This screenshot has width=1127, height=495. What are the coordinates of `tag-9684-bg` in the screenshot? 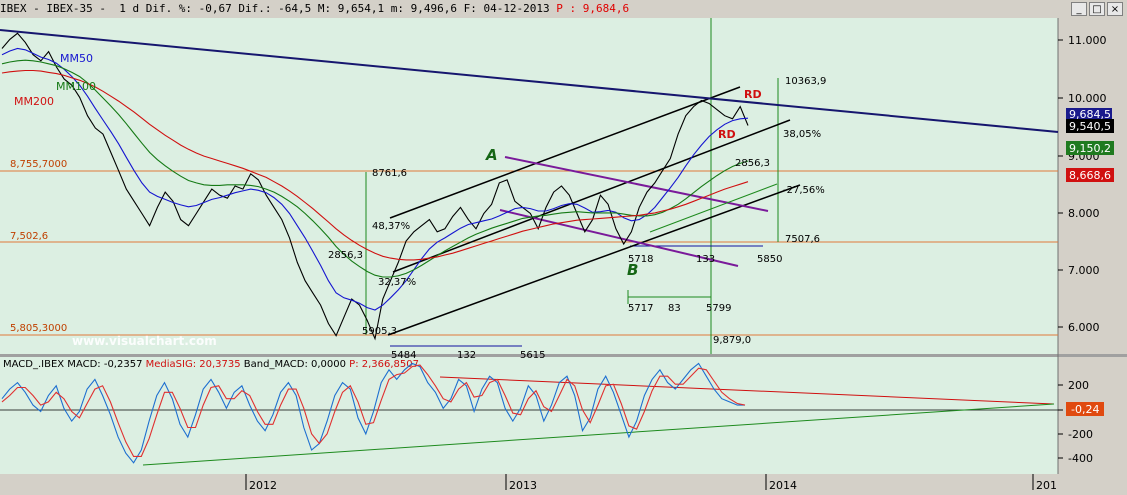 It's located at (1089, 114).